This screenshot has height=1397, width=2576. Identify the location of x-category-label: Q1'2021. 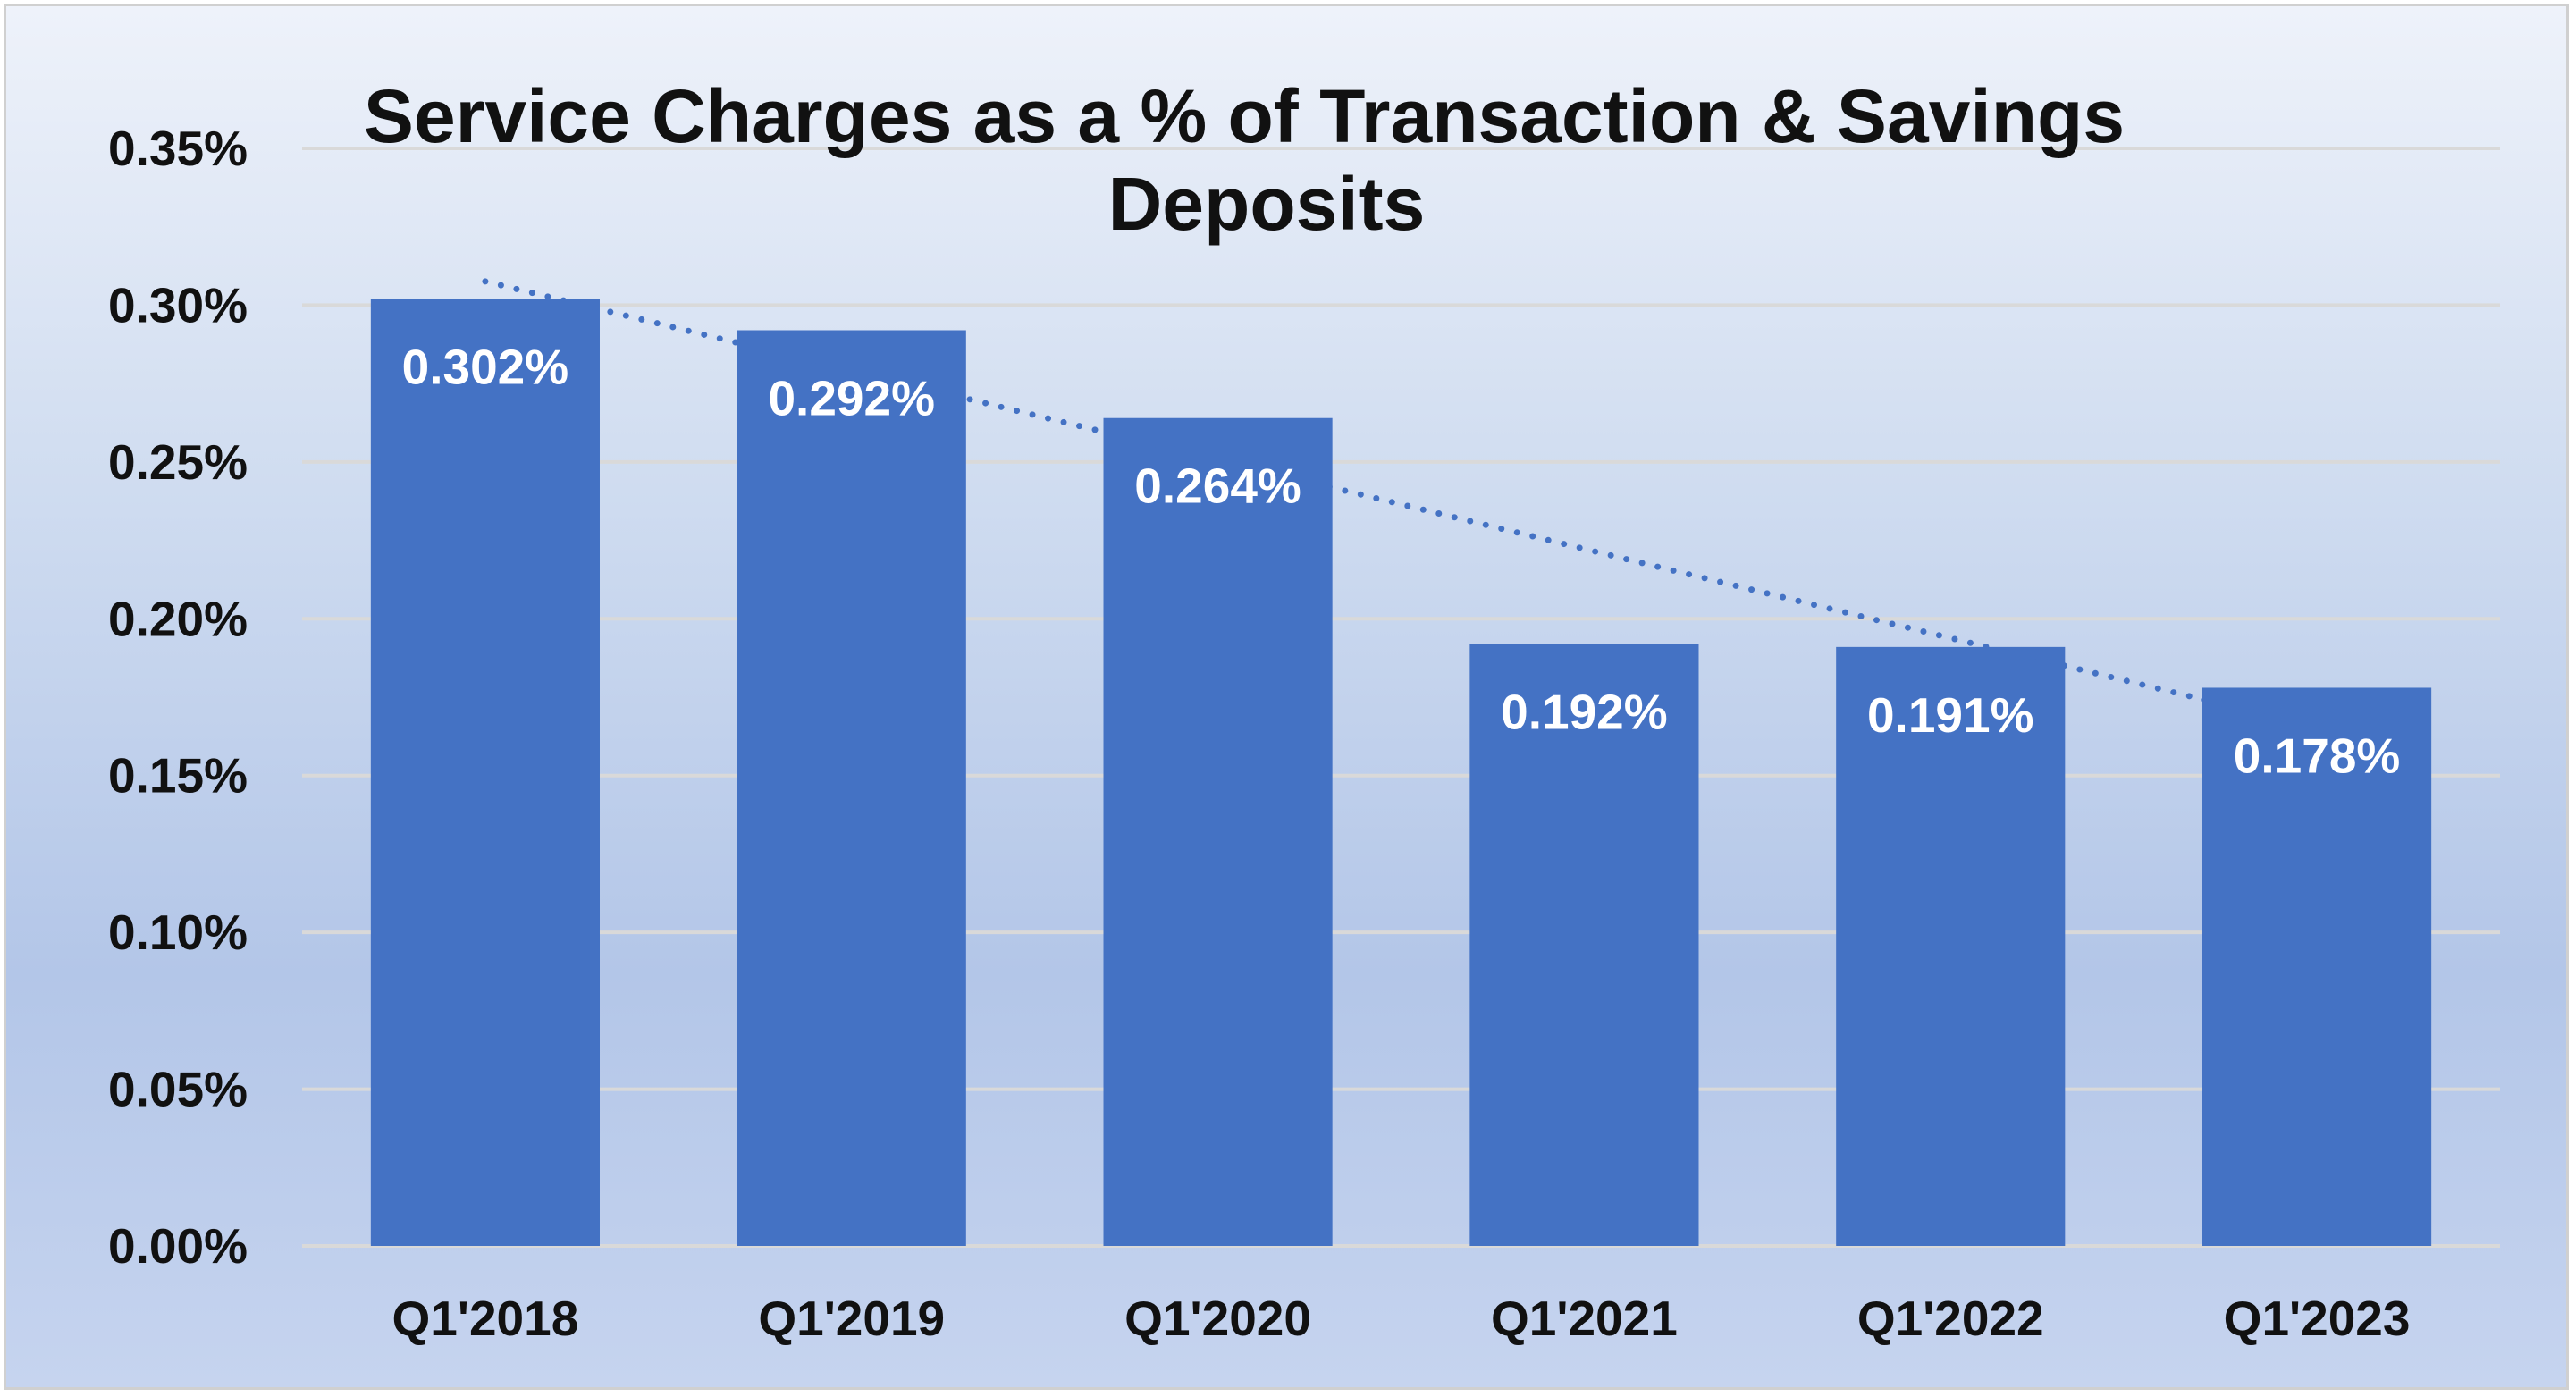
(1585, 1318).